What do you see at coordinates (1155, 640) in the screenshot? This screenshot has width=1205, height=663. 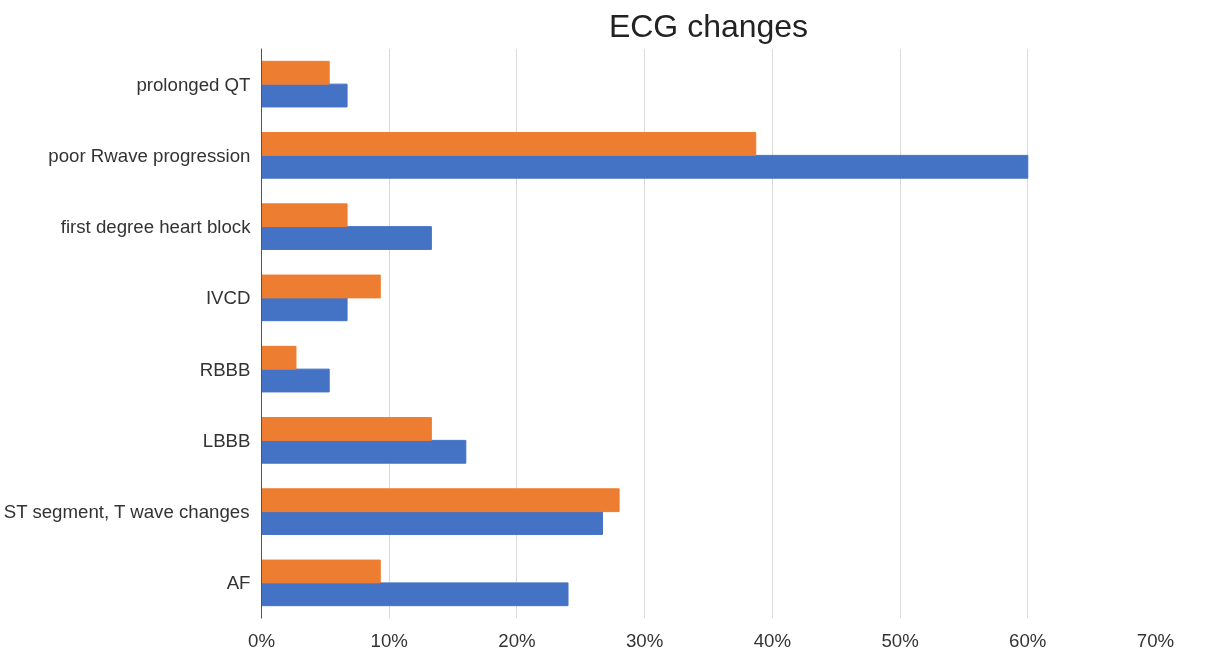 I see `x-tick-label: 70%` at bounding box center [1155, 640].